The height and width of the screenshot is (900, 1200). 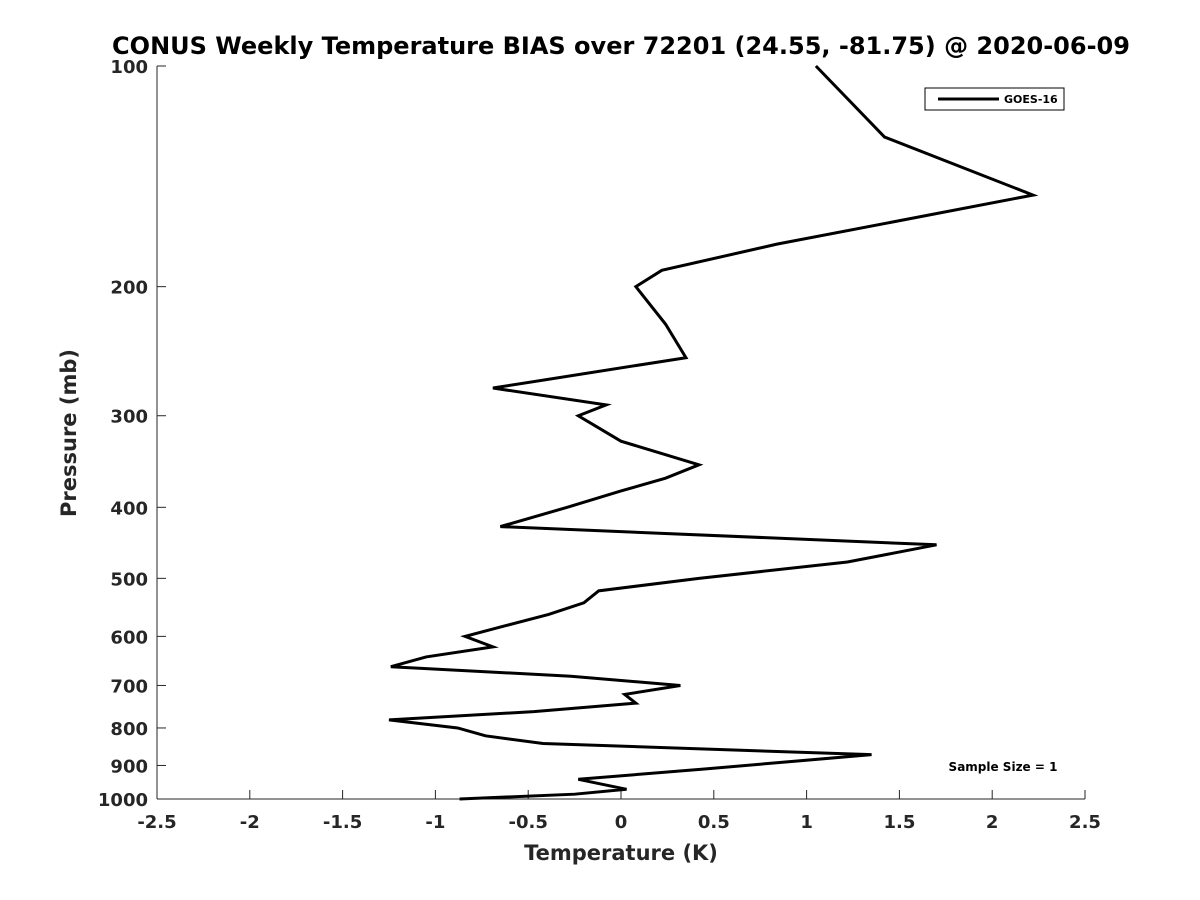 What do you see at coordinates (129, 288) in the screenshot?
I see `y-tick-label: 200` at bounding box center [129, 288].